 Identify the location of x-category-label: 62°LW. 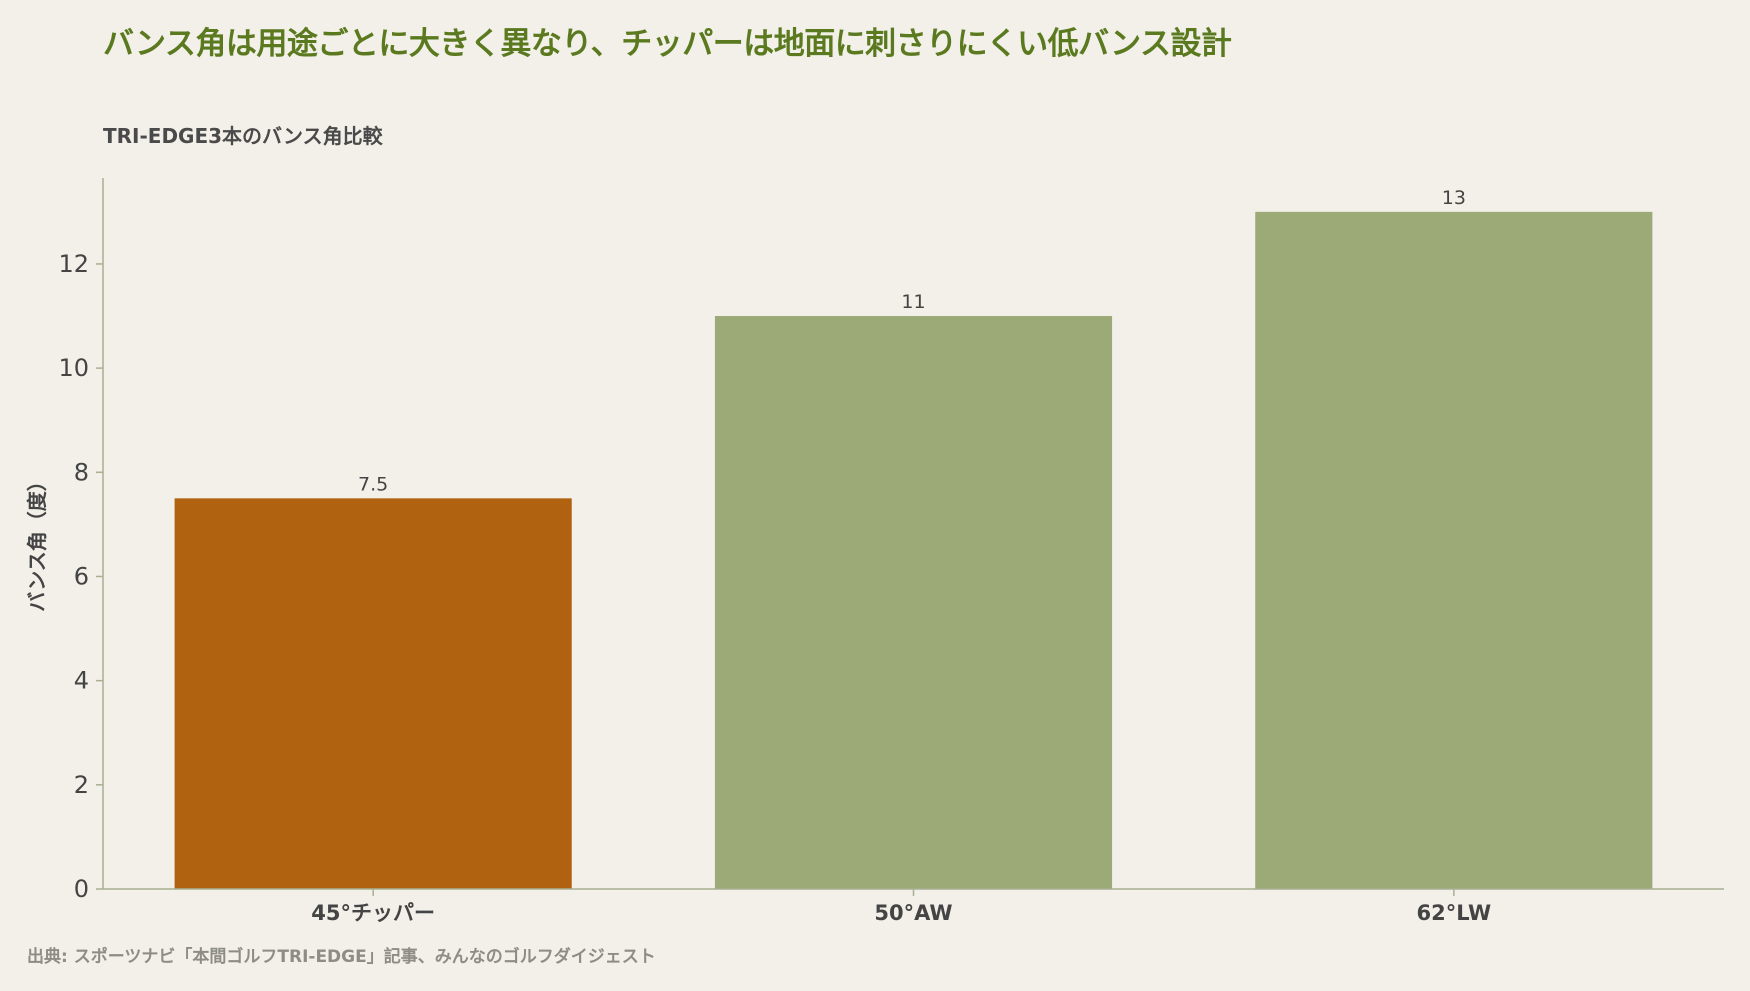
(1454, 913).